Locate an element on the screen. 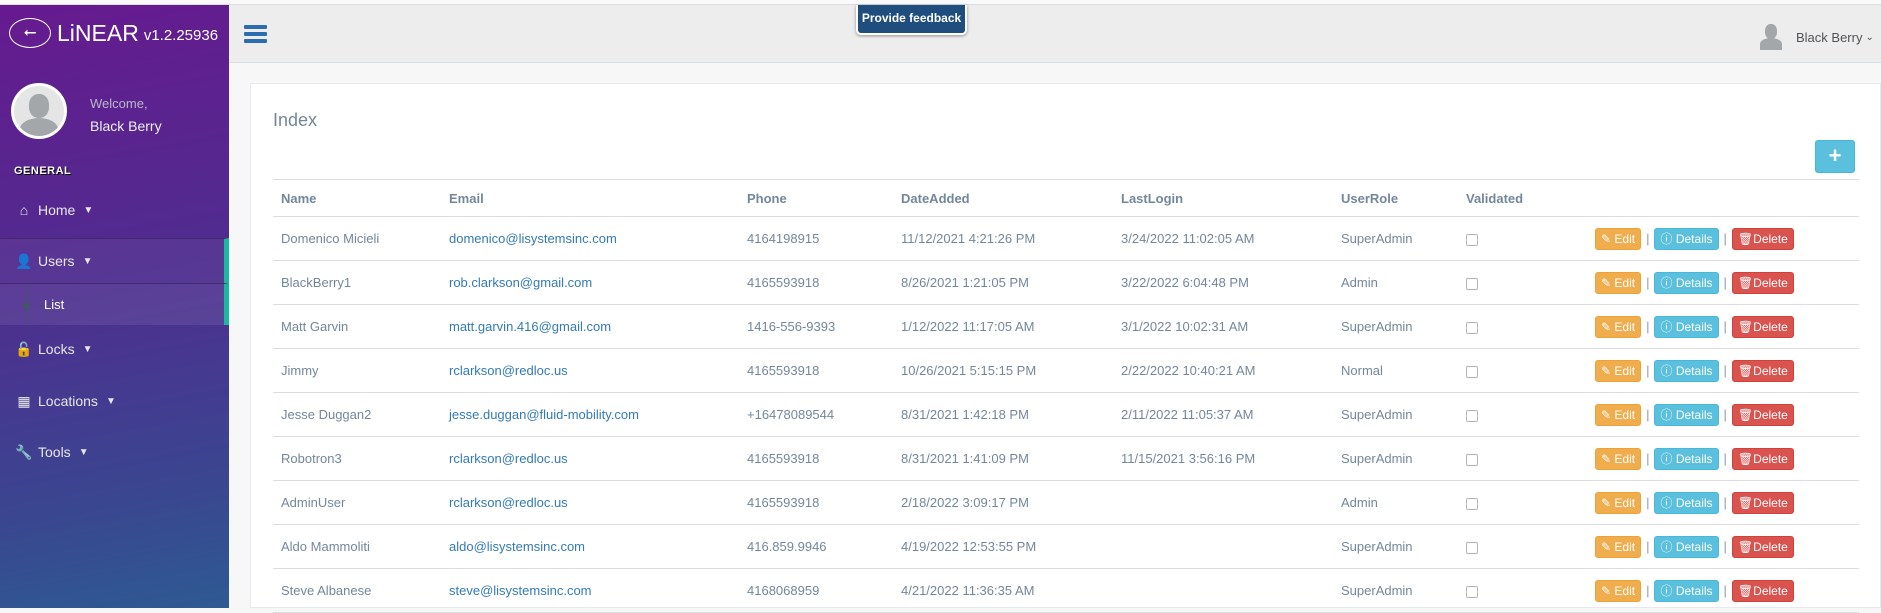  details-label: Details is located at coordinates (1694, 326).